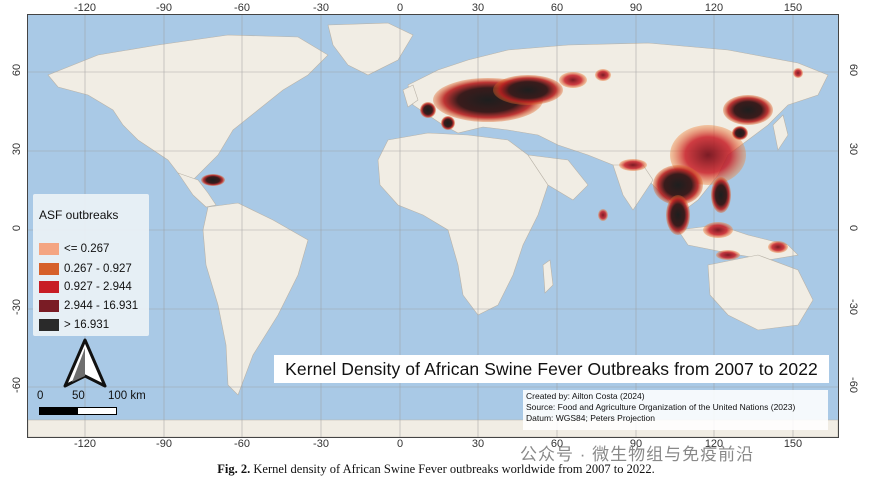 This screenshot has height=484, width=872. What do you see at coordinates (778, 247) in the screenshot?
I see `cluster-png` at bounding box center [778, 247].